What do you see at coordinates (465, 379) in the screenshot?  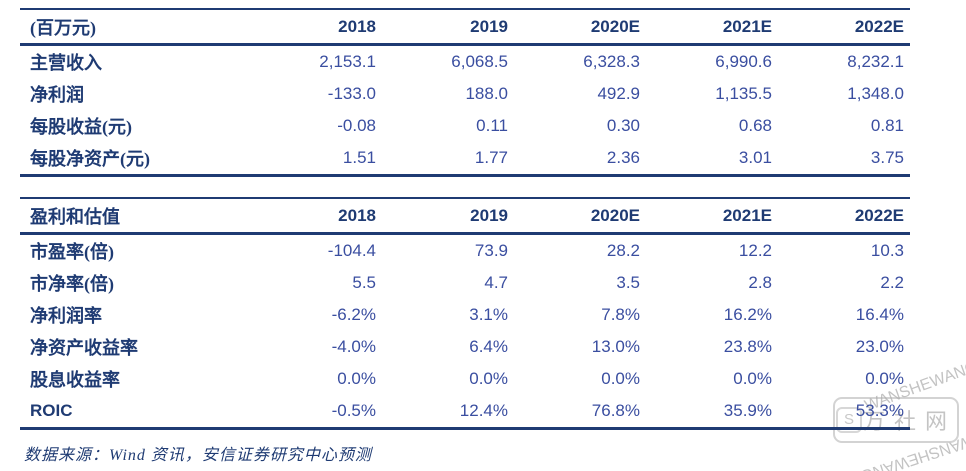 I see `table-row: 股息收益率 0.0% 0.0% 0.0% 0.0% 0.0%` at bounding box center [465, 379].